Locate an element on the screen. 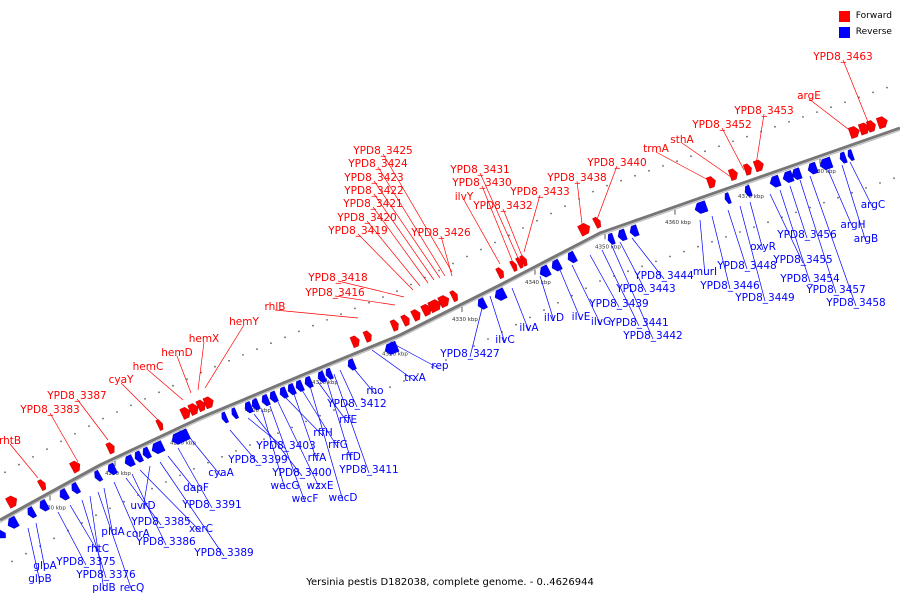  legend: Forward Reverse is located at coordinates (865, 24).